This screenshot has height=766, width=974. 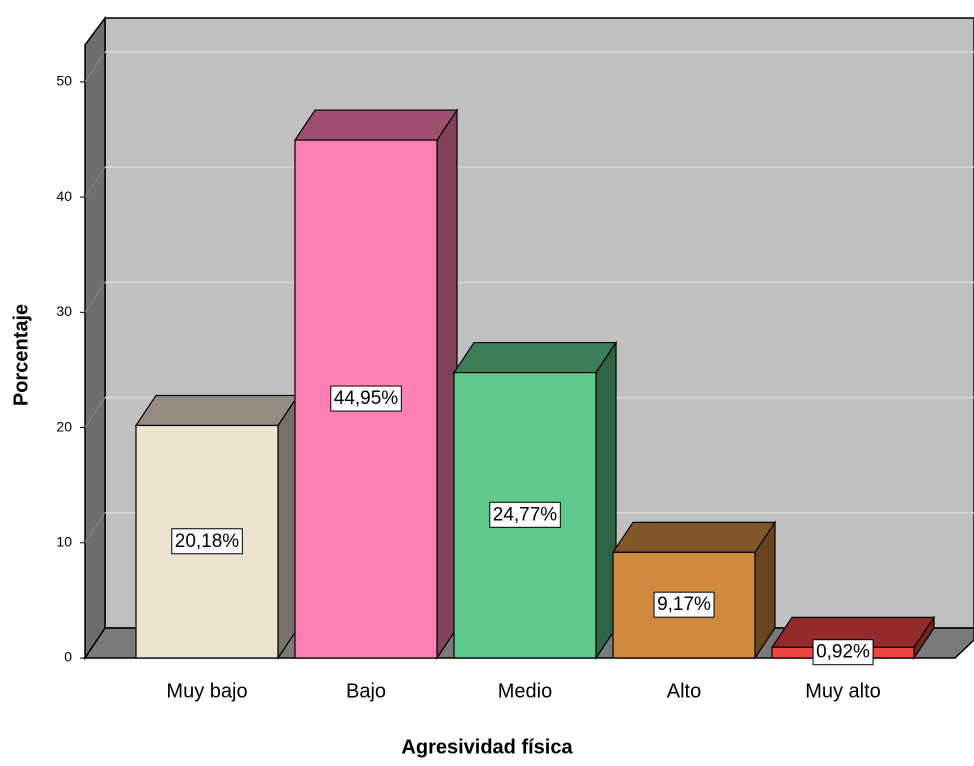 I want to click on y-tick-label: 30, so click(x=64, y=311).